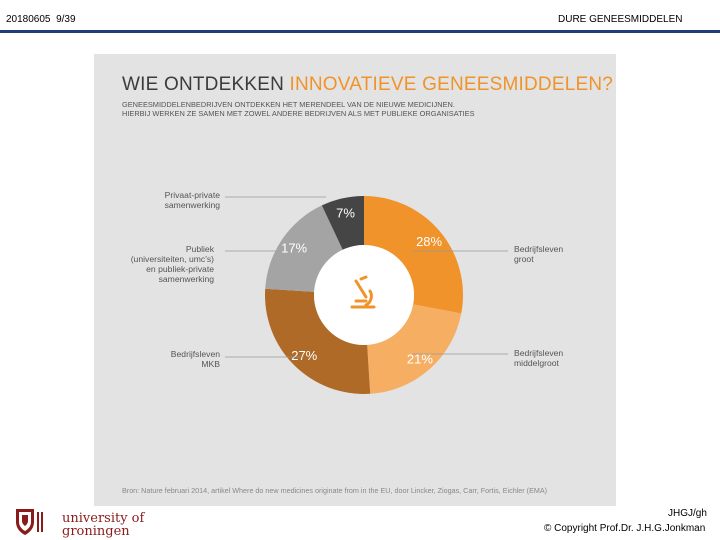 This screenshot has width=720, height=540. Describe the element at coordinates (103, 518) in the screenshot. I see `logo-line-1: university of` at that location.